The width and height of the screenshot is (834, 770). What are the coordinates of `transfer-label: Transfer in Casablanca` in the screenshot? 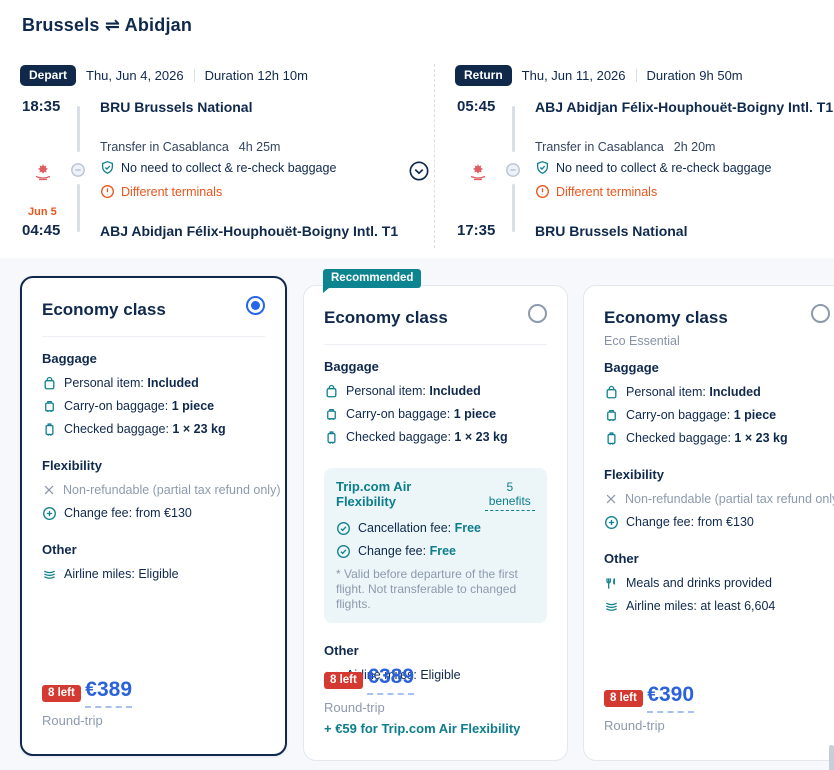 It's located at (164, 147).